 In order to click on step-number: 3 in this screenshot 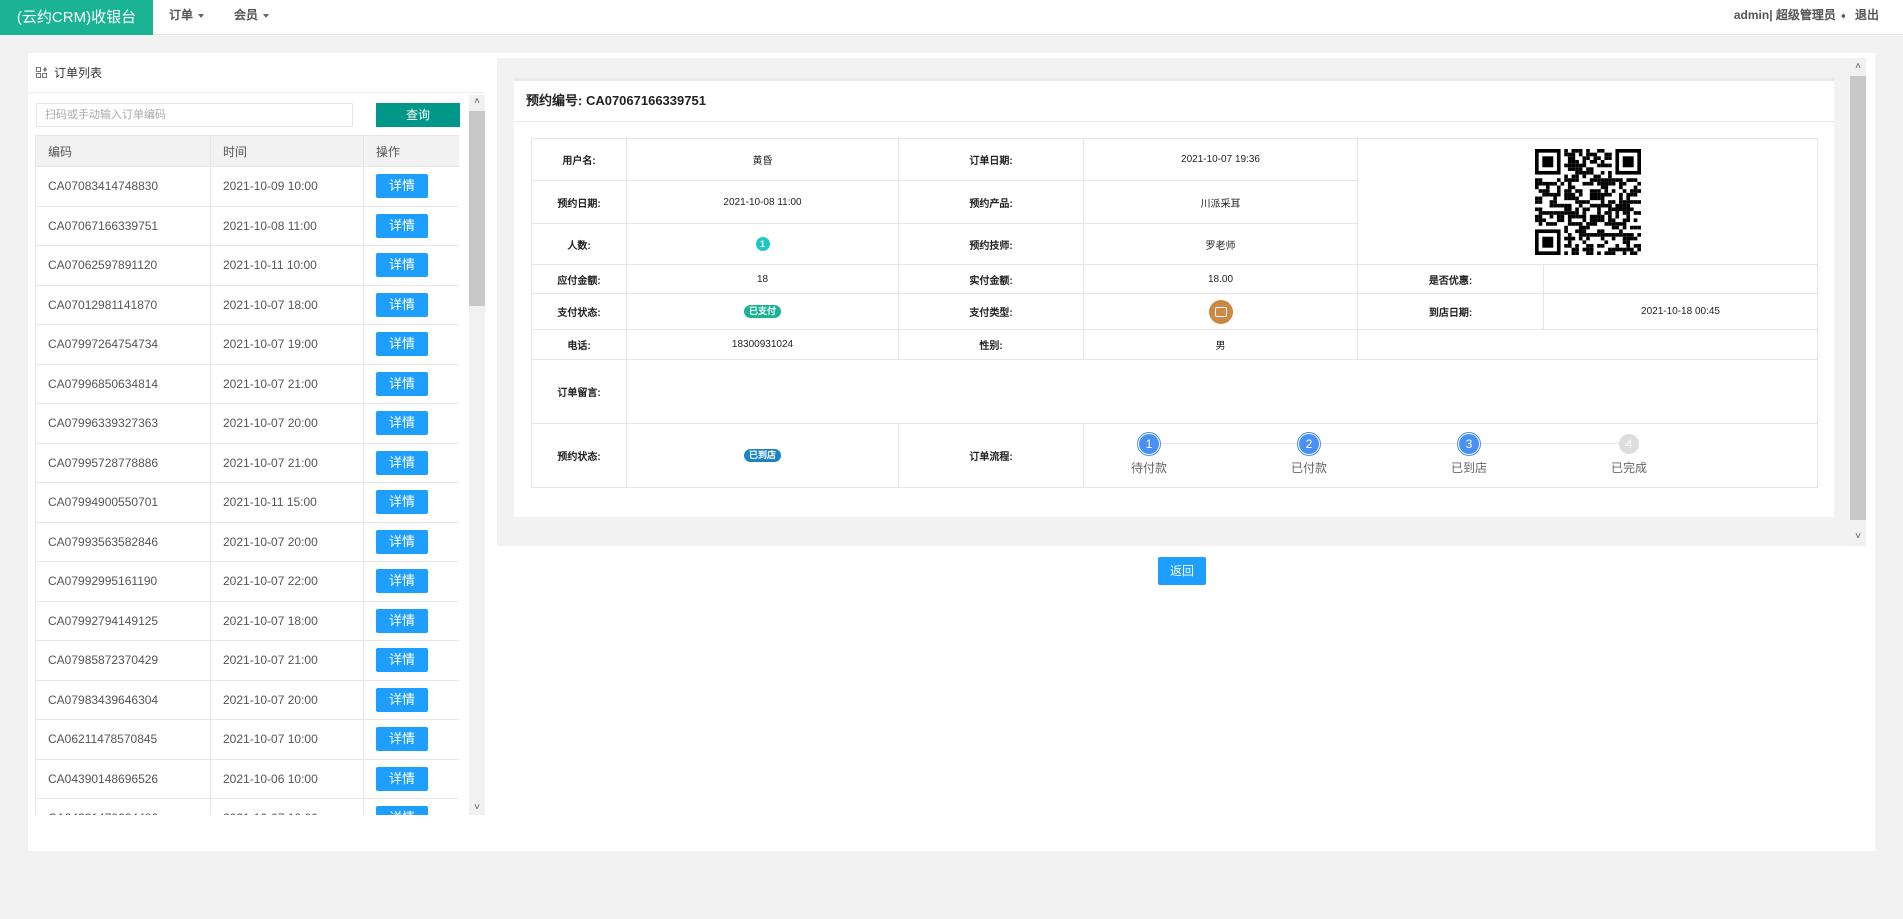, I will do `click(1469, 444)`.